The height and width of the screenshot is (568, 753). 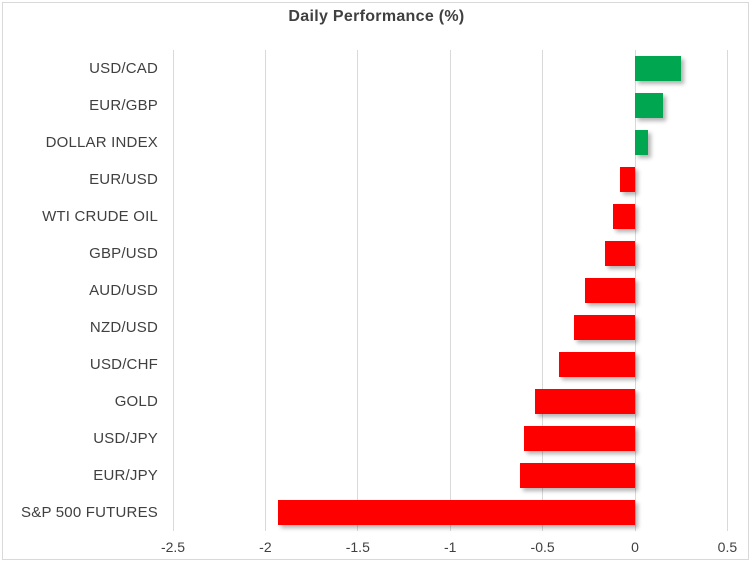 What do you see at coordinates (125, 438) in the screenshot?
I see `category-label-usd-jpy: USD/JPY` at bounding box center [125, 438].